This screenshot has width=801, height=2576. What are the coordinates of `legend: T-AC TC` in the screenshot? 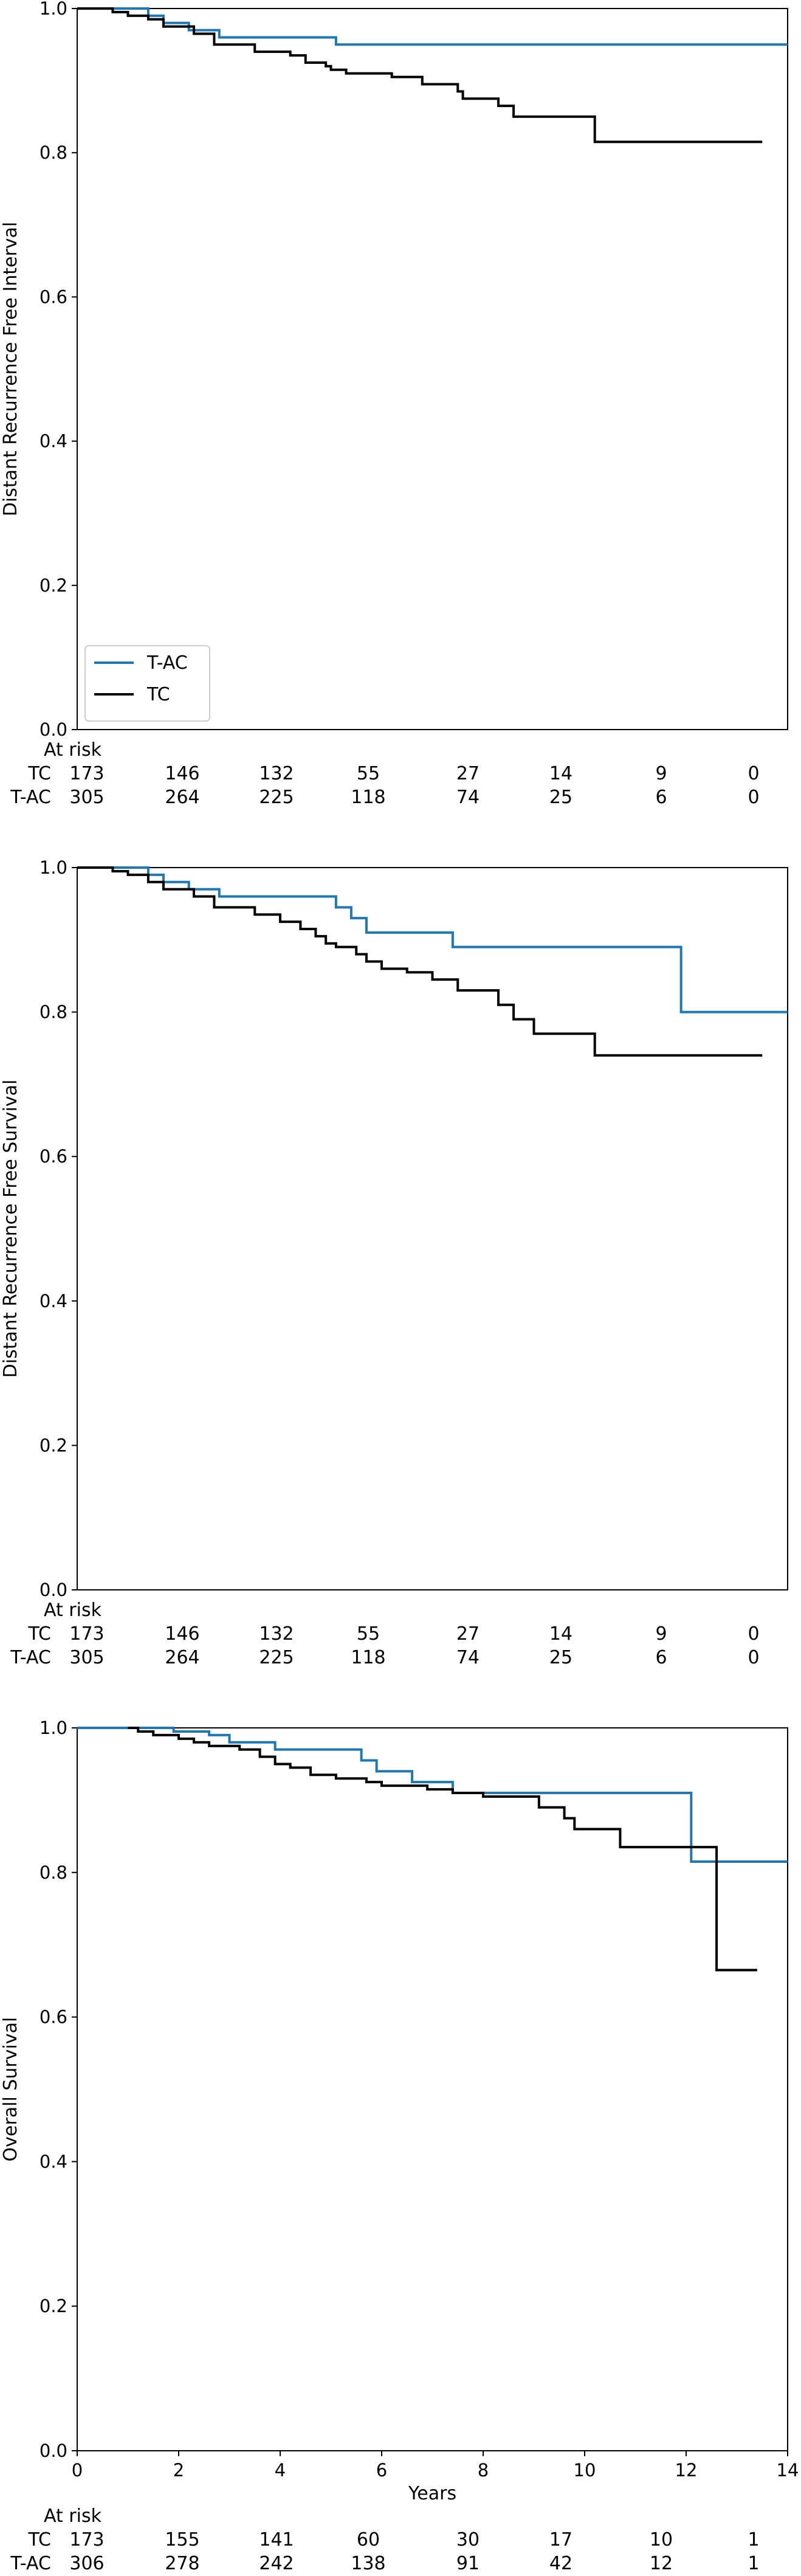 It's located at (147, 683).